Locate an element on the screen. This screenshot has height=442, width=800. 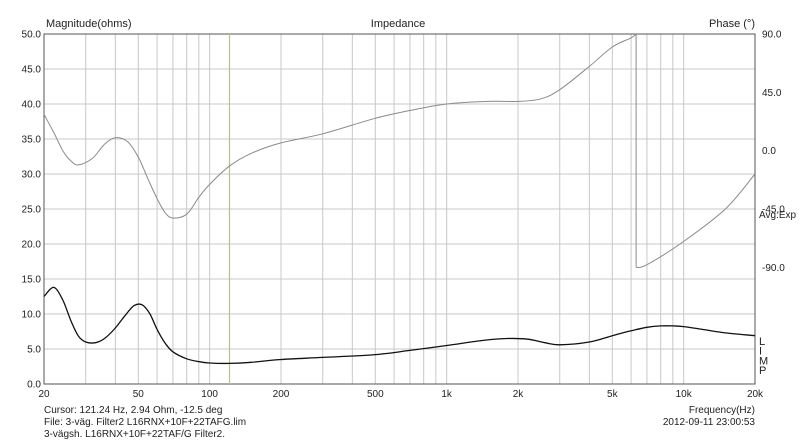
side-letter: P is located at coordinates (762, 371).